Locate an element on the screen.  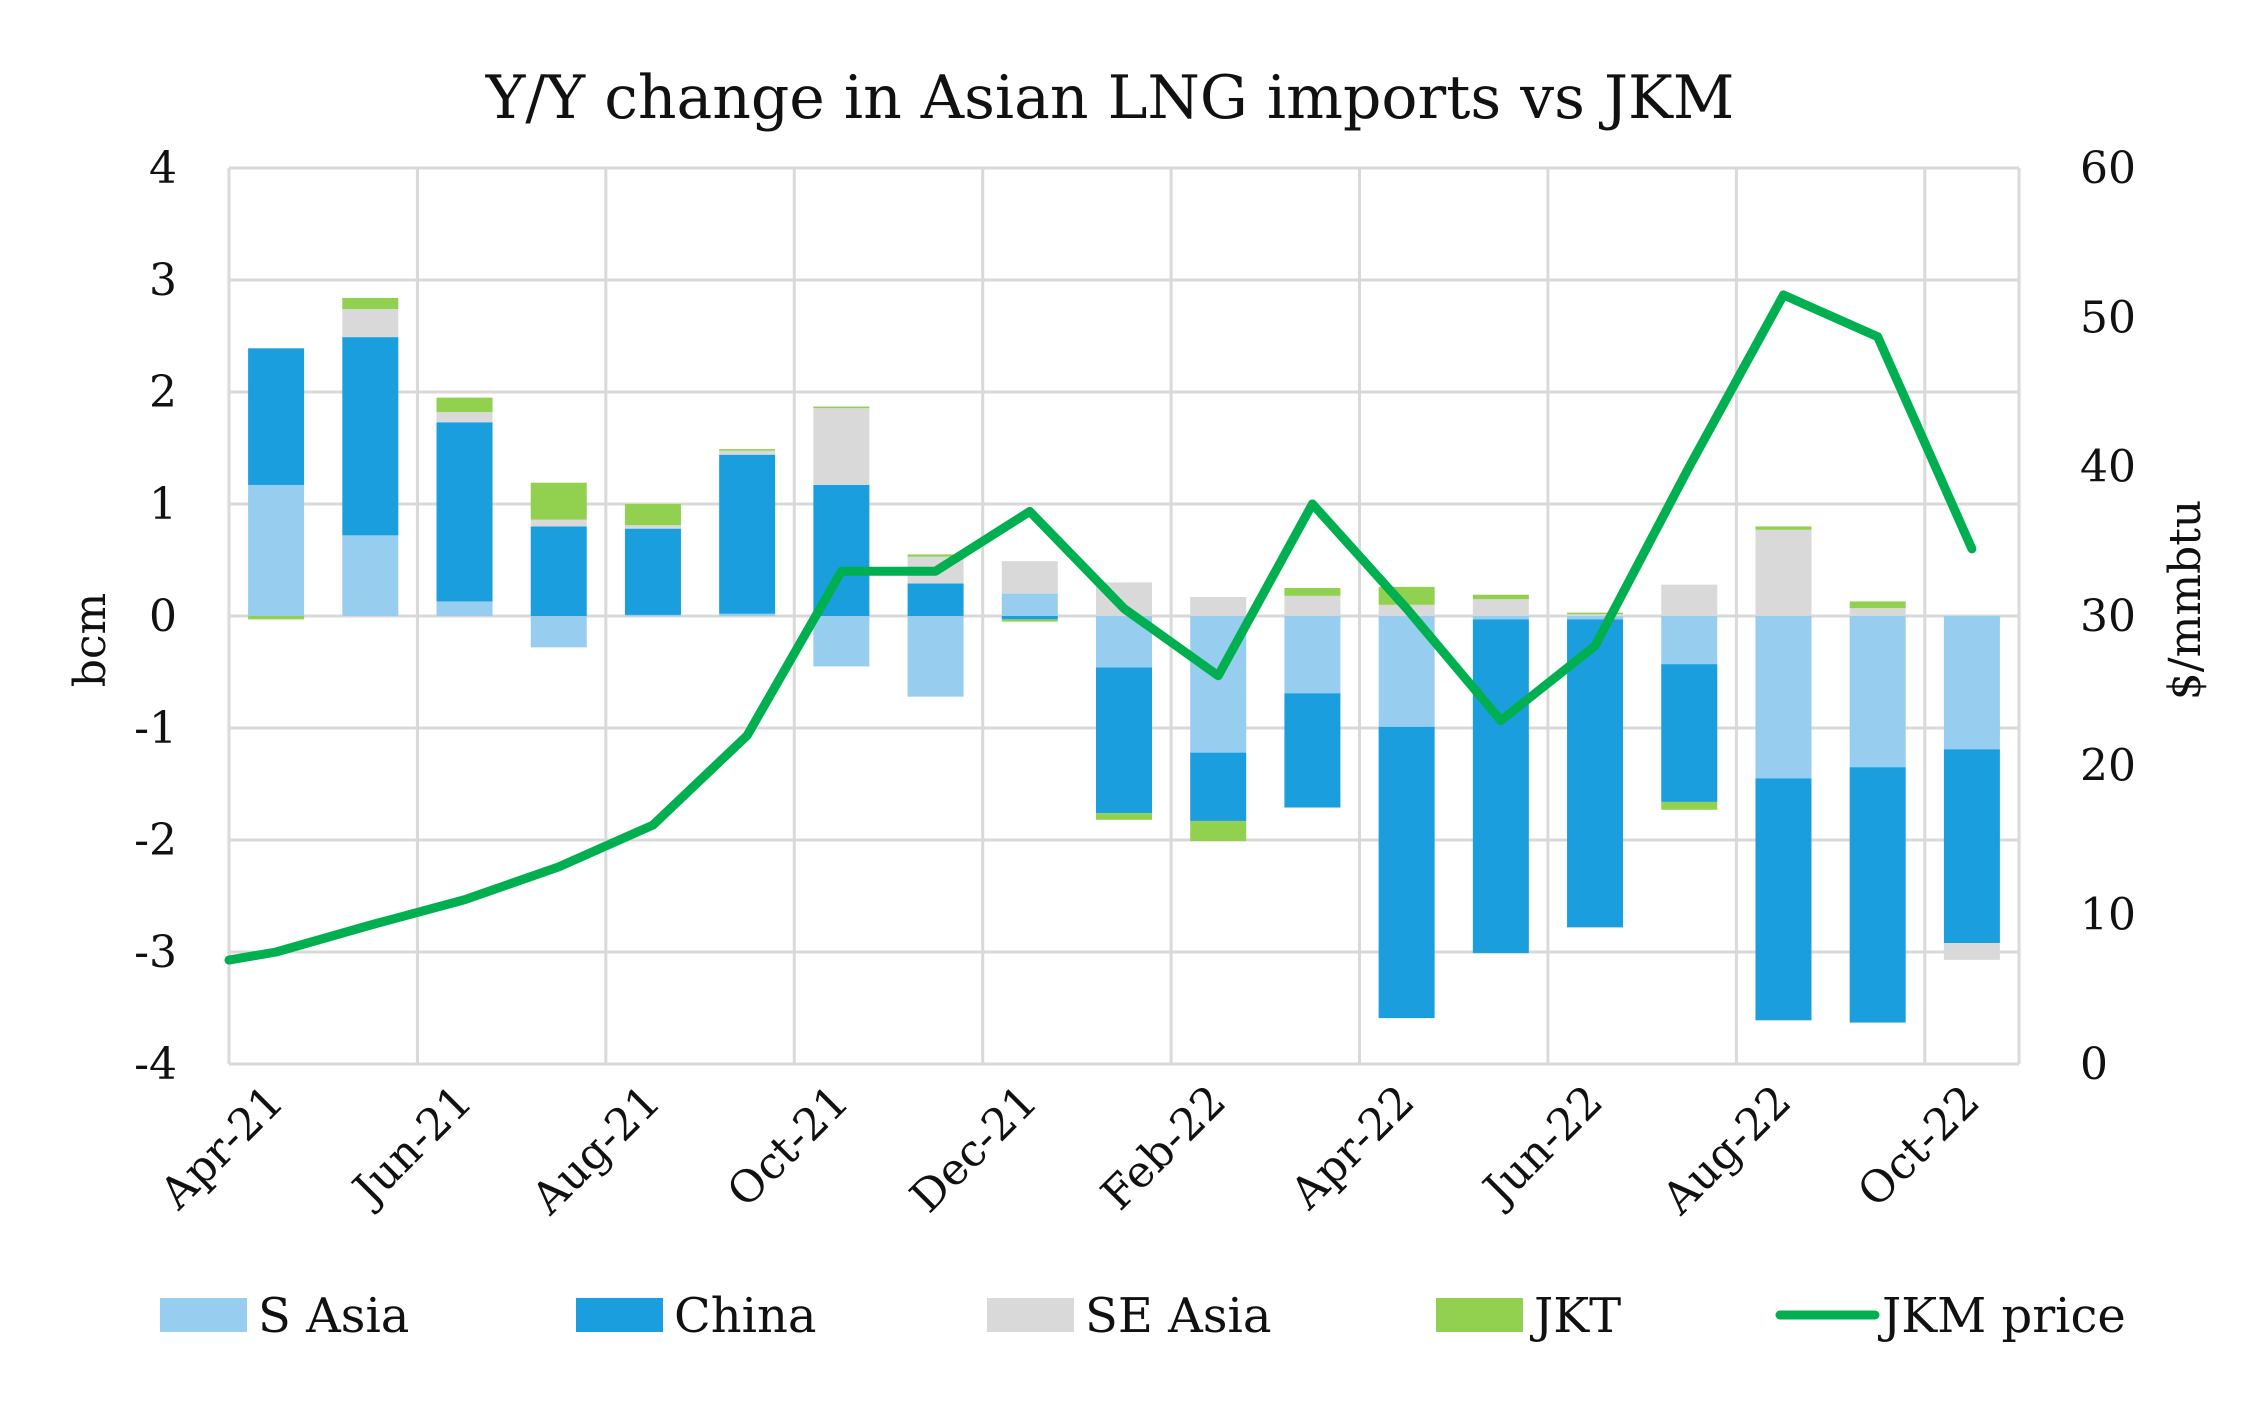
x-tick-label: Aug-22 is located at coordinates (1726, 1150).